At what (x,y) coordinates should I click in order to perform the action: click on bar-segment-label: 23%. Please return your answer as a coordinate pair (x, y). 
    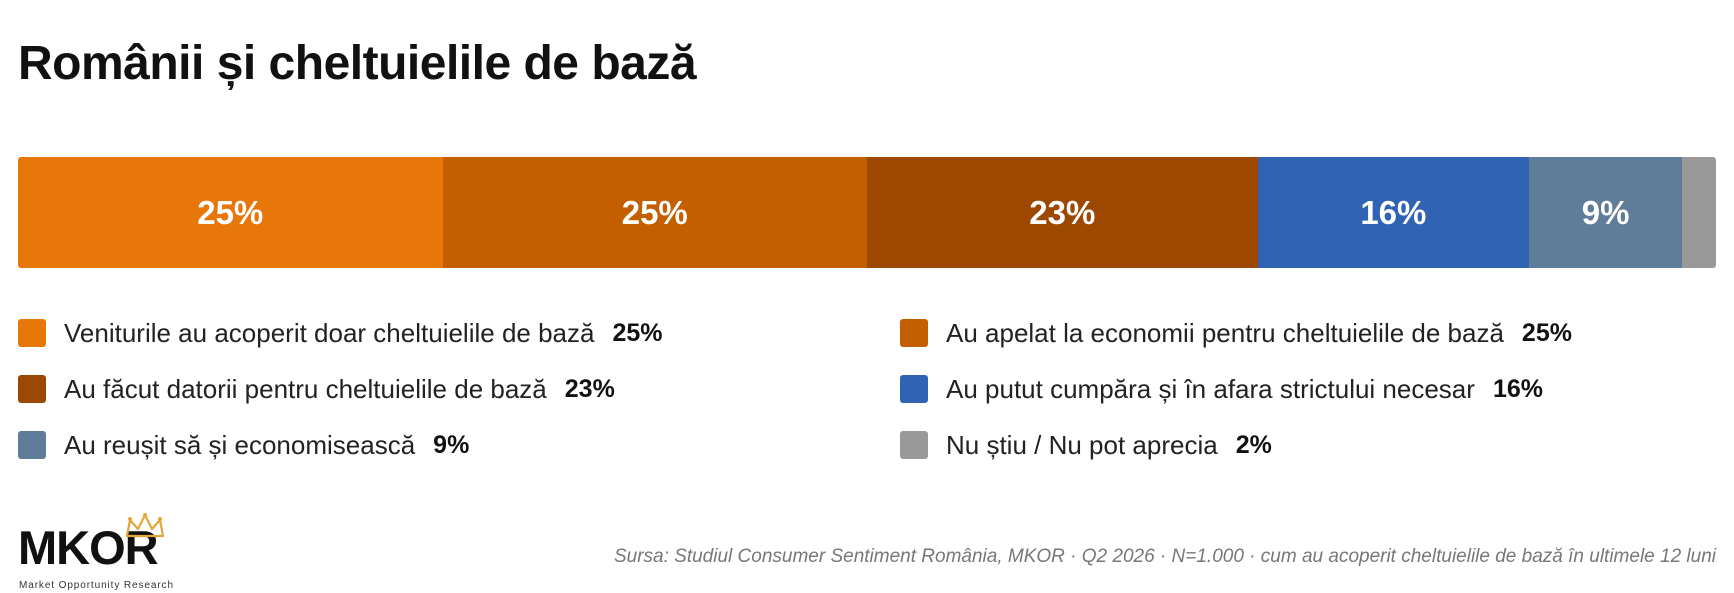
    Looking at the image, I should click on (1062, 212).